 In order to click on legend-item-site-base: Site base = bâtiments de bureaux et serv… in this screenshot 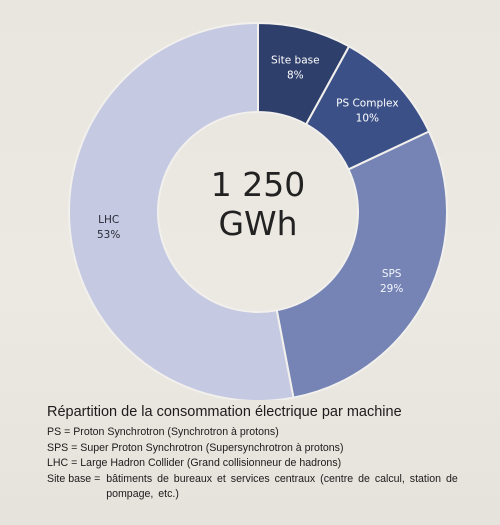, I will do `click(267, 487)`.